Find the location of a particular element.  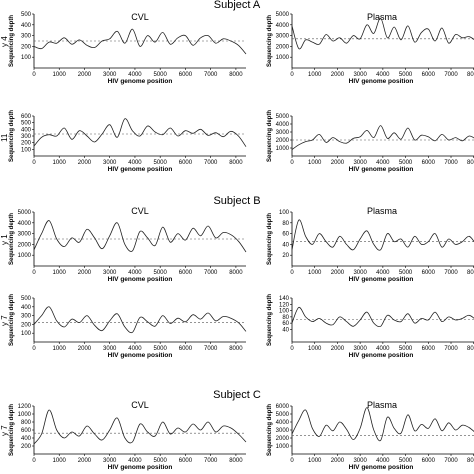

y-tick-label: 800 is located at coordinates (26, 423).